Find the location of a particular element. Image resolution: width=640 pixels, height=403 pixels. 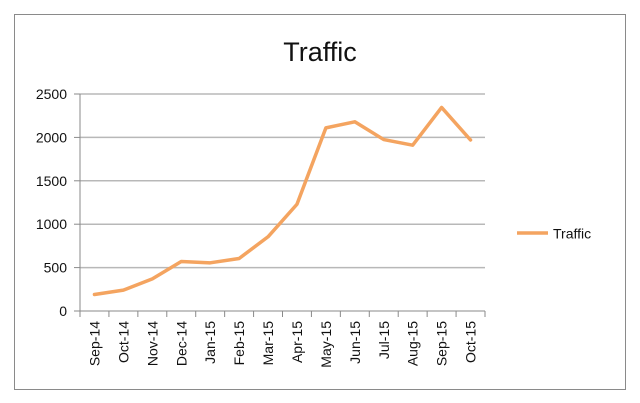

x-tick-label: Apr-15 is located at coordinates (297, 342).